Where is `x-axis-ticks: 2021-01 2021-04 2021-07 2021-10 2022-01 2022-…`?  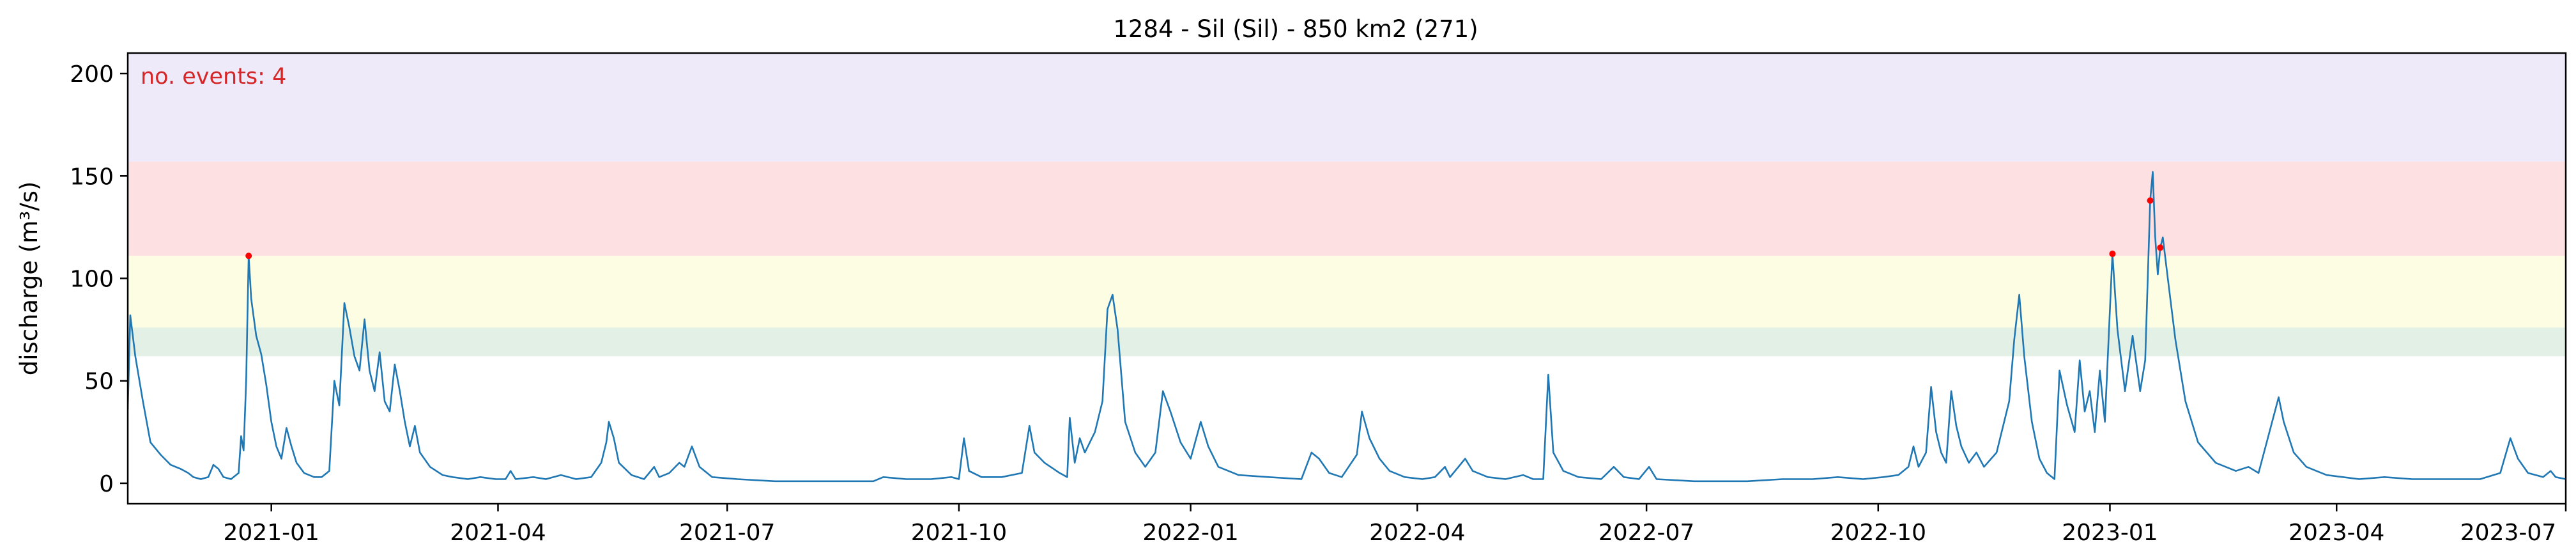
x-axis-ticks: 2021-01 2021-04 2021-07 2021-10 2022-01 2022-… is located at coordinates (1395, 525).